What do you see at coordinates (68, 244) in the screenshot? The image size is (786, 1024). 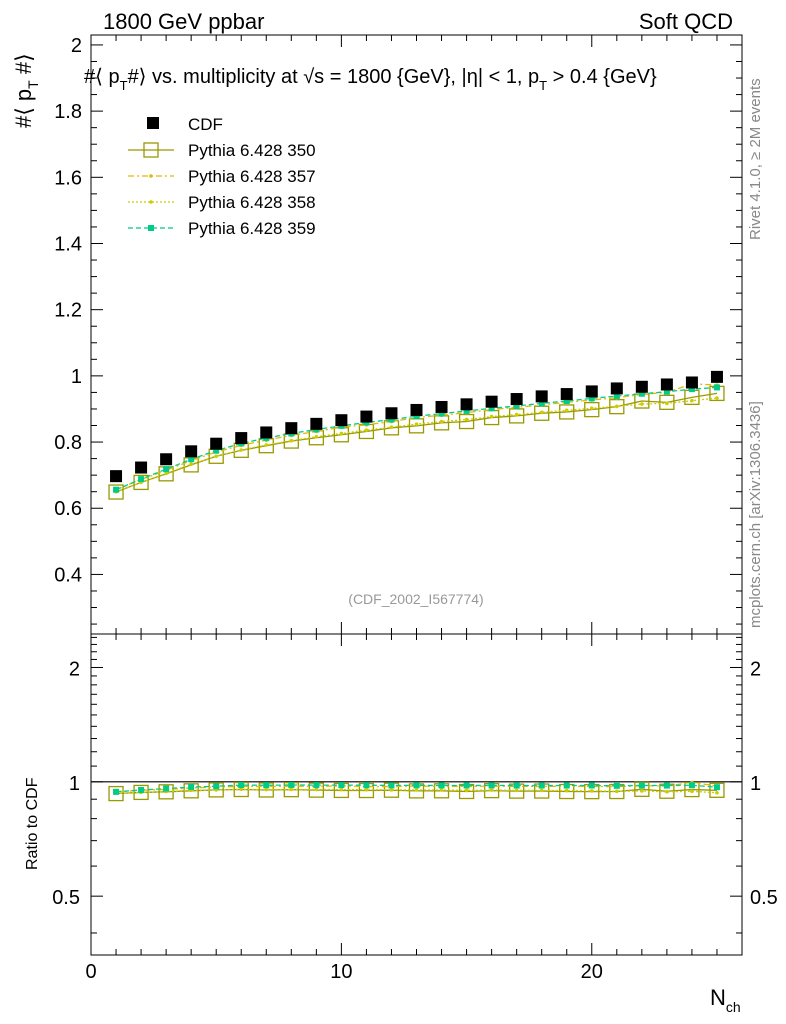 I see `y-tick-label: 1.4` at bounding box center [68, 244].